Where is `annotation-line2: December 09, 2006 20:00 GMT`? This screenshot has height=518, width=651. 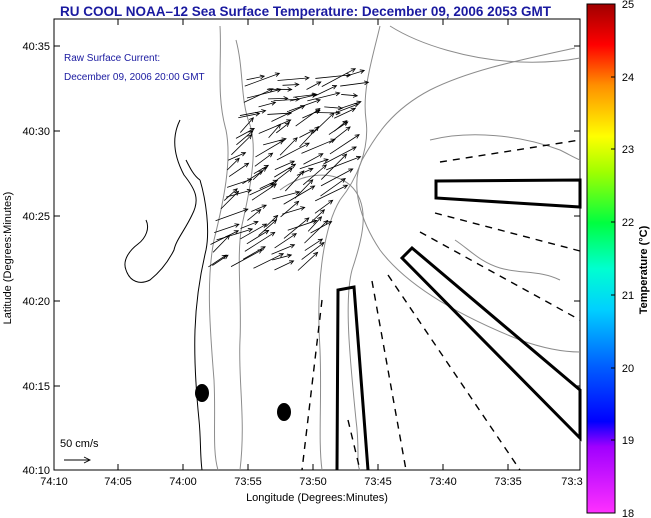
annotation-line2: December 09, 2006 20:00 GMT is located at coordinates (134, 77).